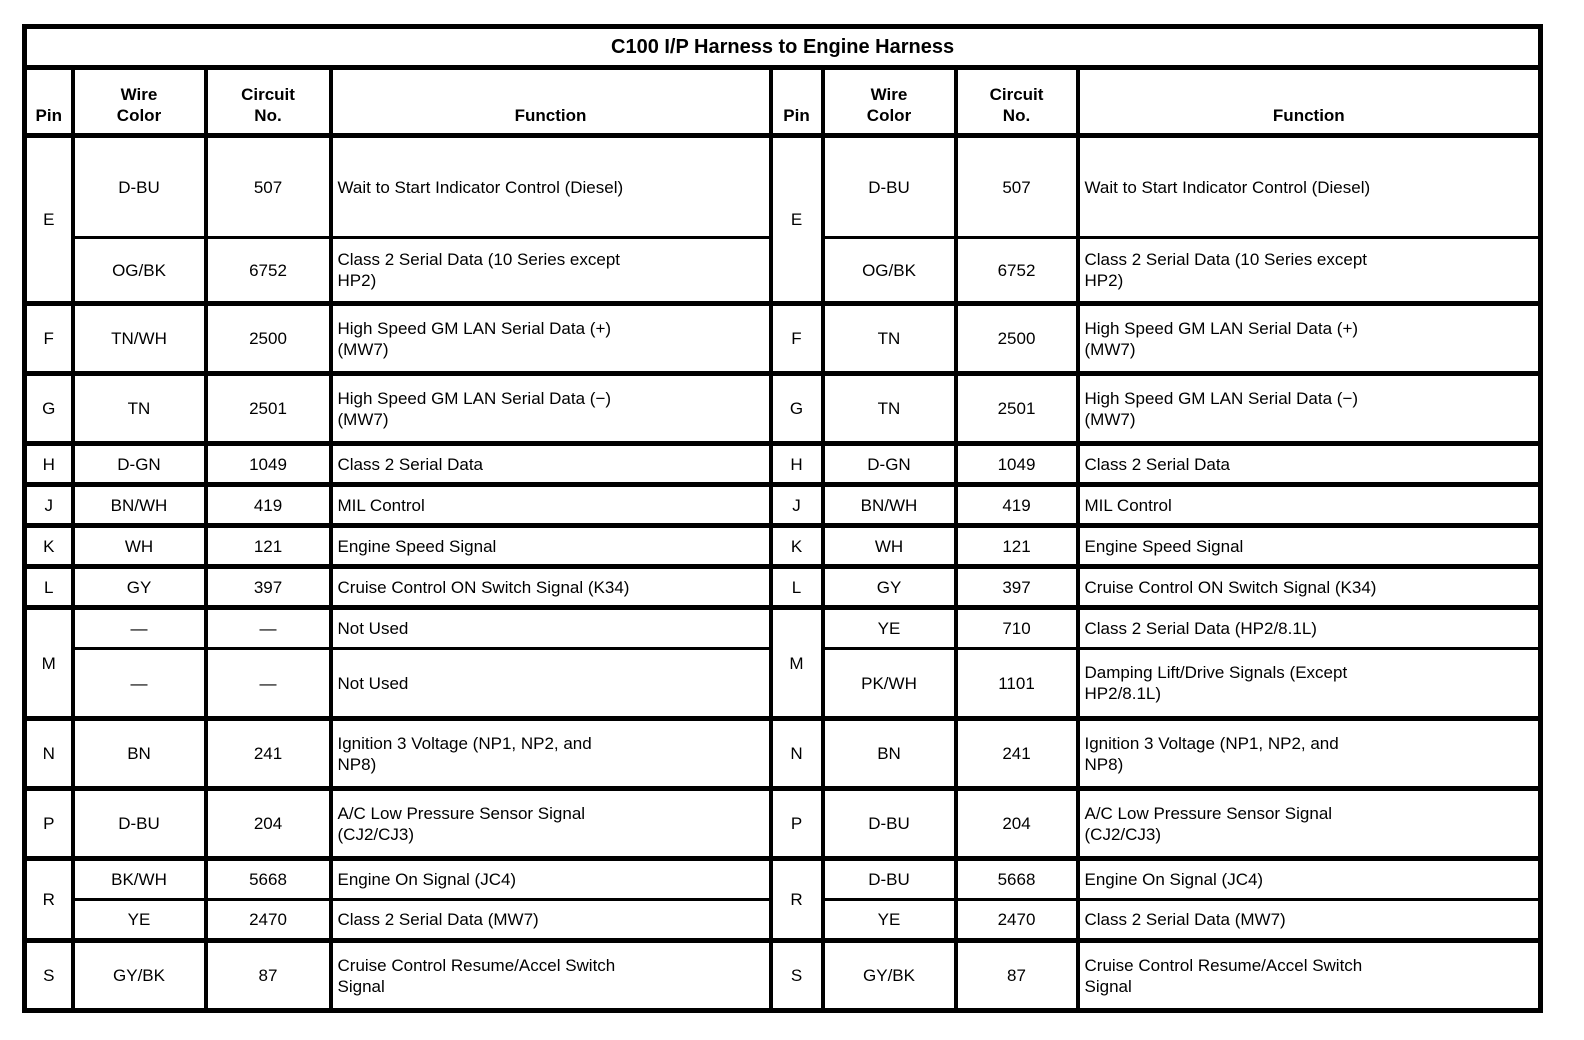 This screenshot has width=1584, height=1040. What do you see at coordinates (889, 587) in the screenshot?
I see `wire-color-cell: GY` at bounding box center [889, 587].